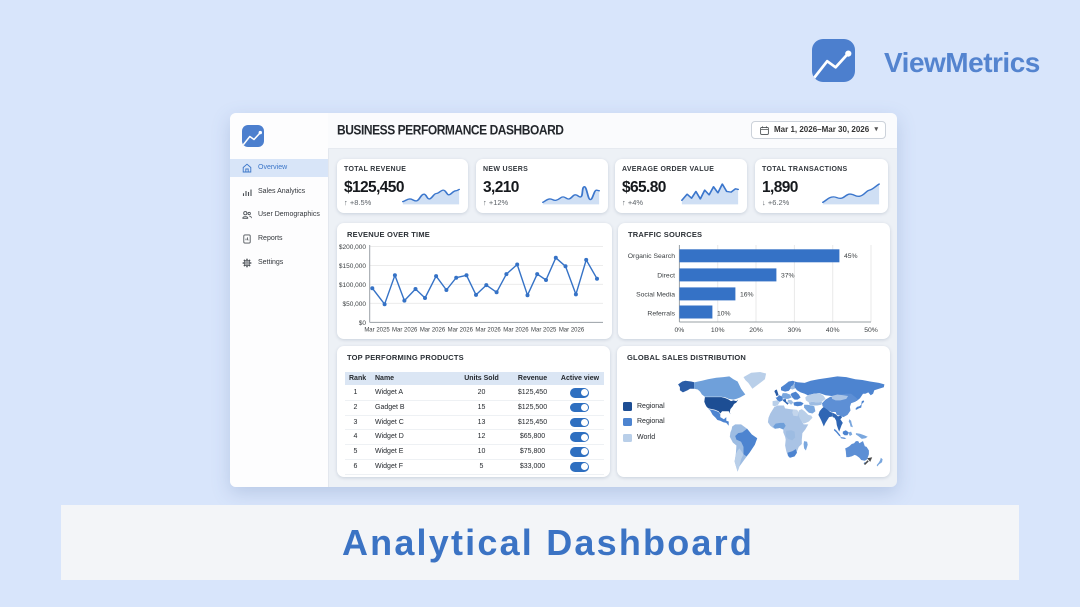  I want to click on svg-text: $150,000, so click(352, 266).